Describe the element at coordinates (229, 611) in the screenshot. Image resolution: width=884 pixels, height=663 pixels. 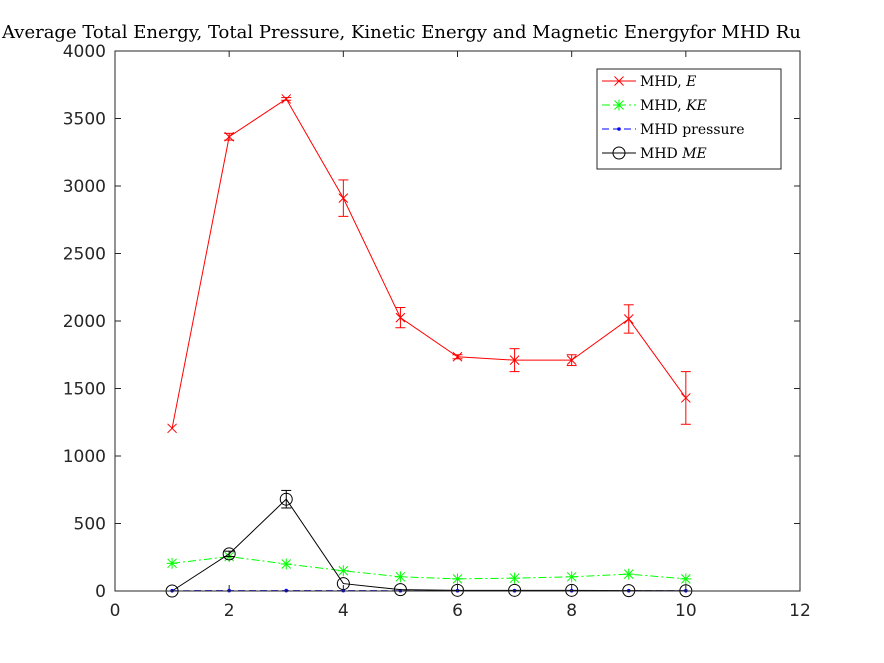
I see `x-tick-label: 2` at that location.